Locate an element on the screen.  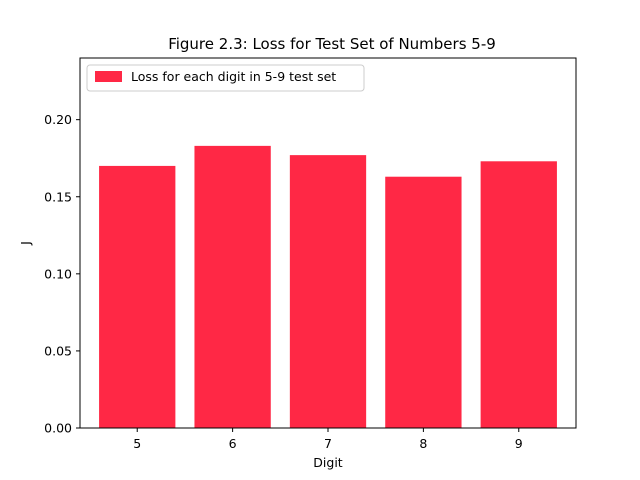
legend: Loss for each digit in 5-9 test set is located at coordinates (225, 78).